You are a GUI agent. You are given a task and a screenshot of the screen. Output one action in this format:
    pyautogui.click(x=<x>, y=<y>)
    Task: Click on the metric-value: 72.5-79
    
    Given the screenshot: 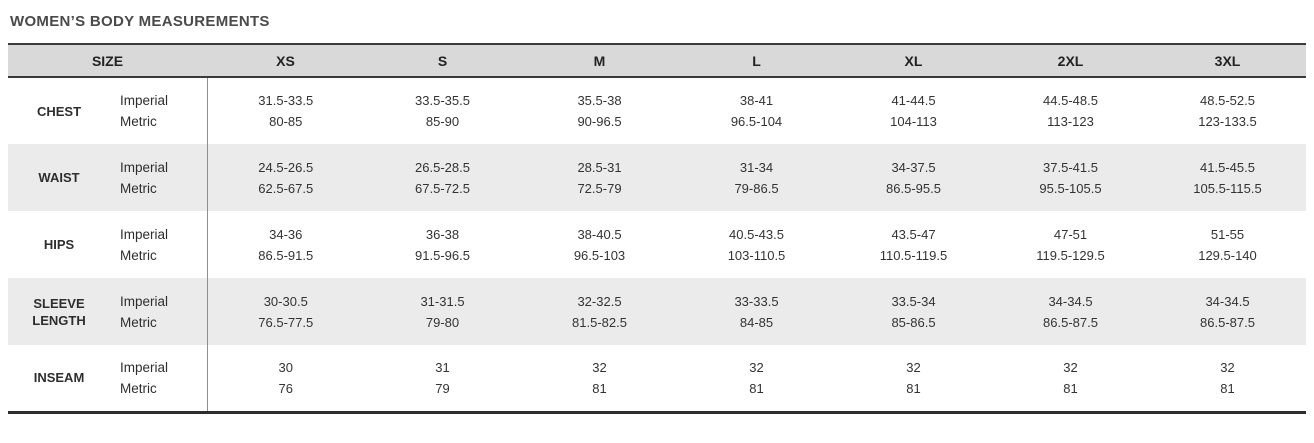 What is the action you would take?
    pyautogui.click(x=599, y=188)
    